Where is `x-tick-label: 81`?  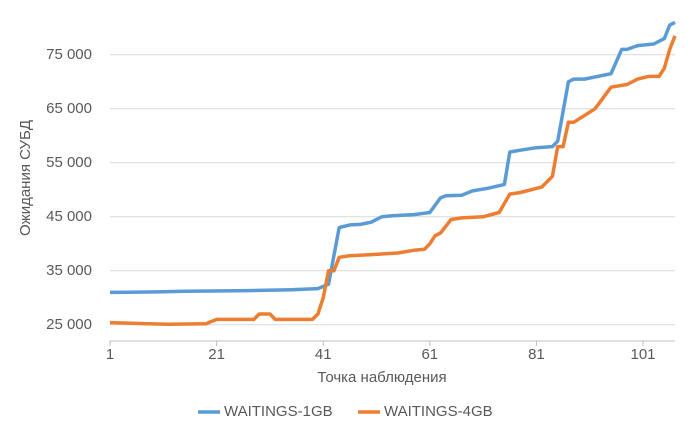
x-tick-label: 81 is located at coordinates (536, 354).